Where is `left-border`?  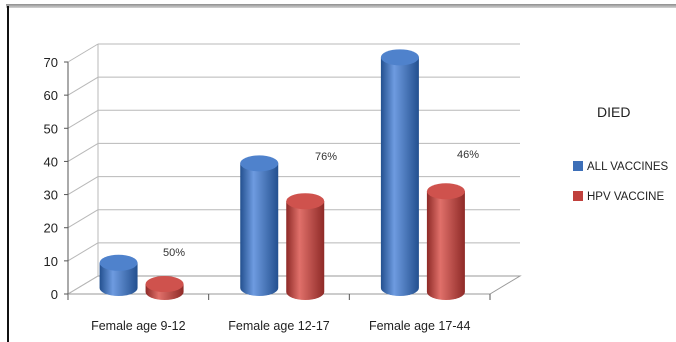 left-border is located at coordinates (8, 174).